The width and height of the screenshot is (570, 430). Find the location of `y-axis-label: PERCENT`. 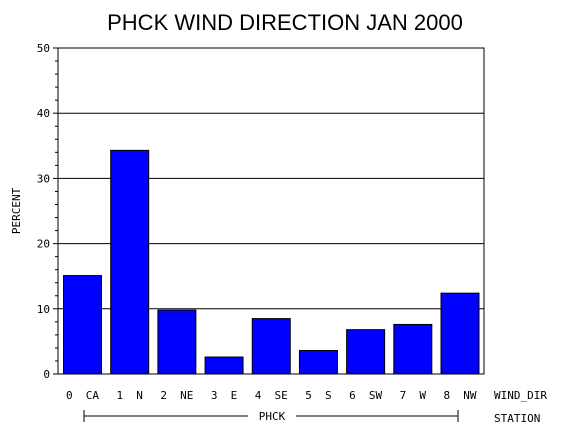

y-axis-label: PERCENT is located at coordinates (16, 210).